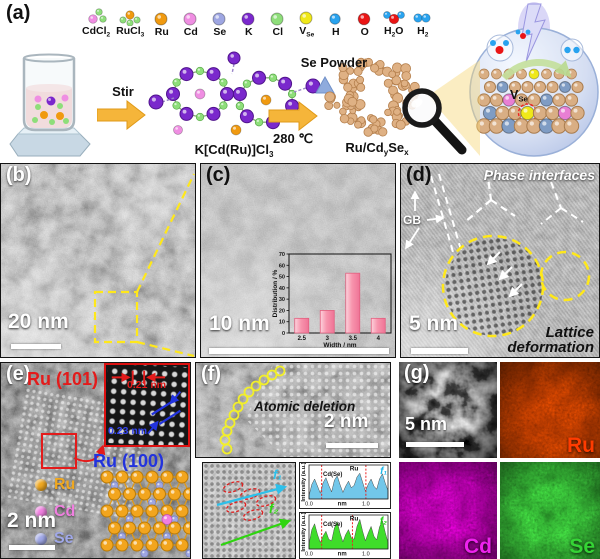  I want to click on legend-item-h2: H2, so click(422, 21).